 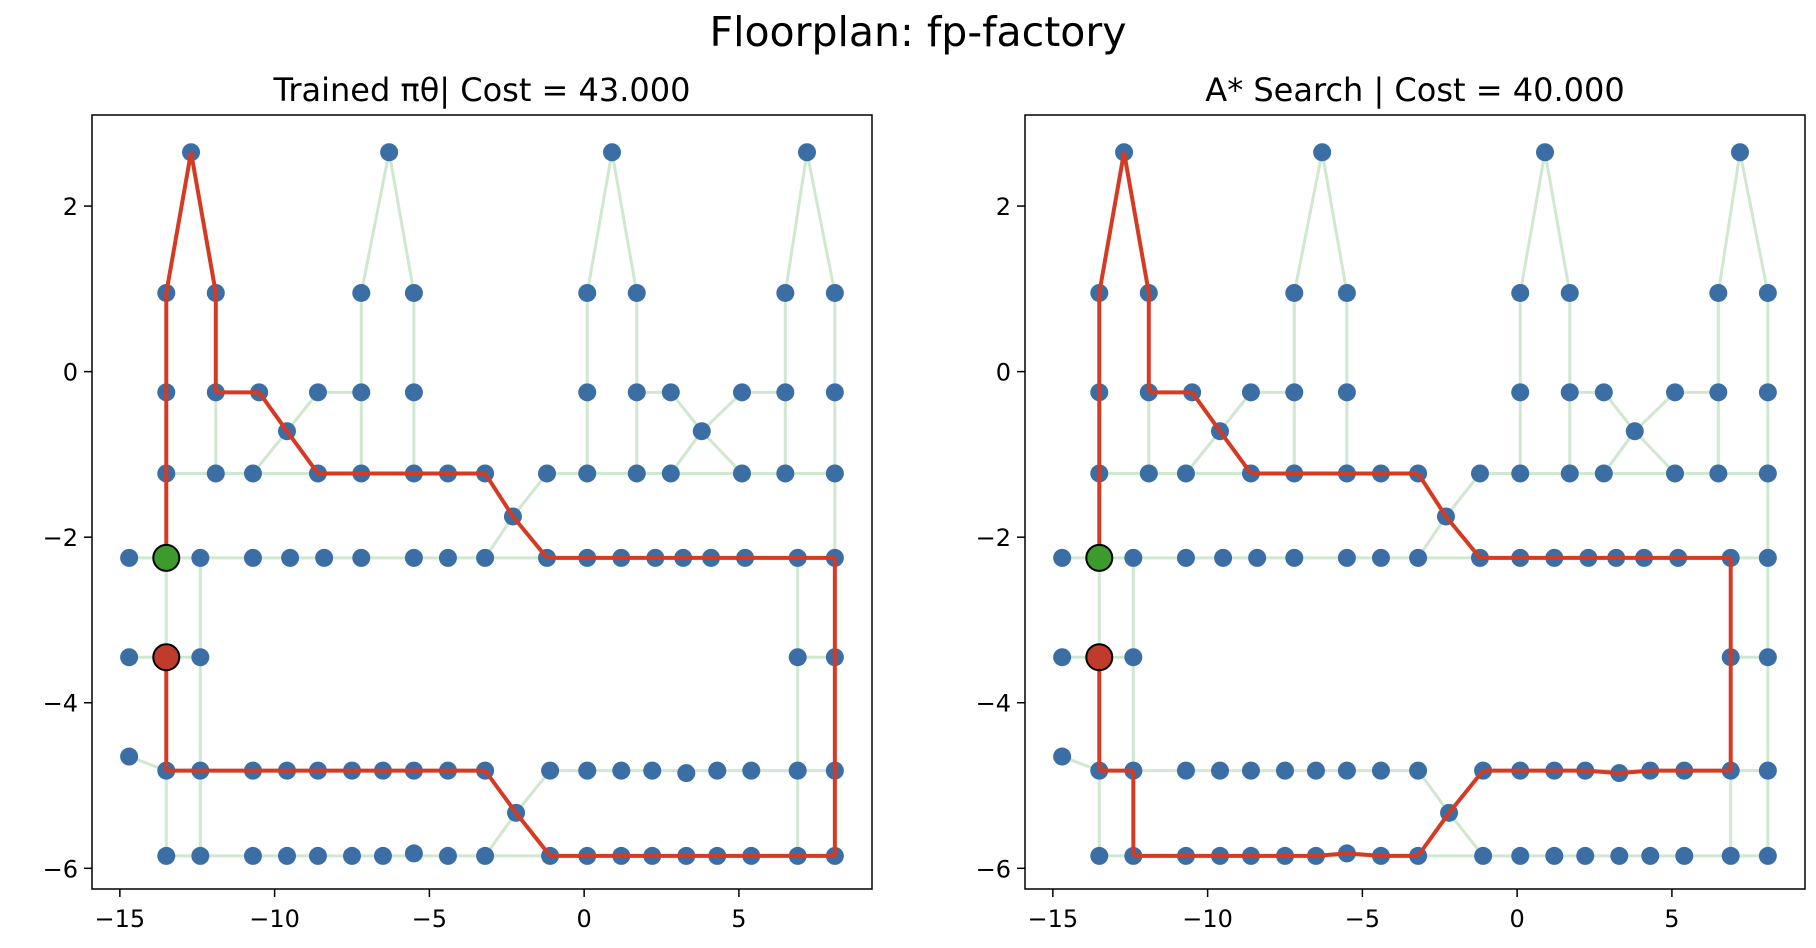 What do you see at coordinates (1099, 557) in the screenshot?
I see `start-marker` at bounding box center [1099, 557].